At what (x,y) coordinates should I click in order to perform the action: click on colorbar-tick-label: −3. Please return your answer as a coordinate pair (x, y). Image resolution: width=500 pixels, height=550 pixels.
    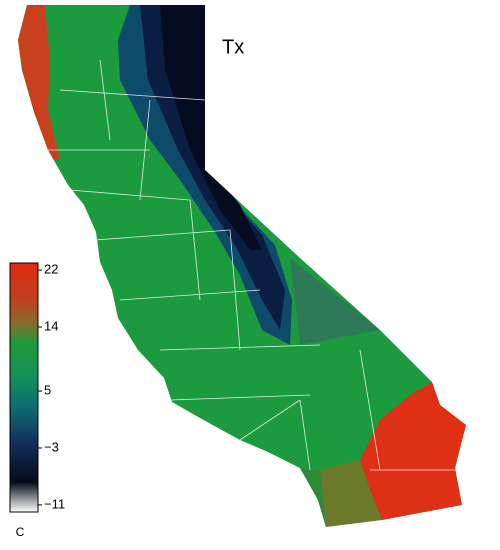
    Looking at the image, I should click on (51, 446).